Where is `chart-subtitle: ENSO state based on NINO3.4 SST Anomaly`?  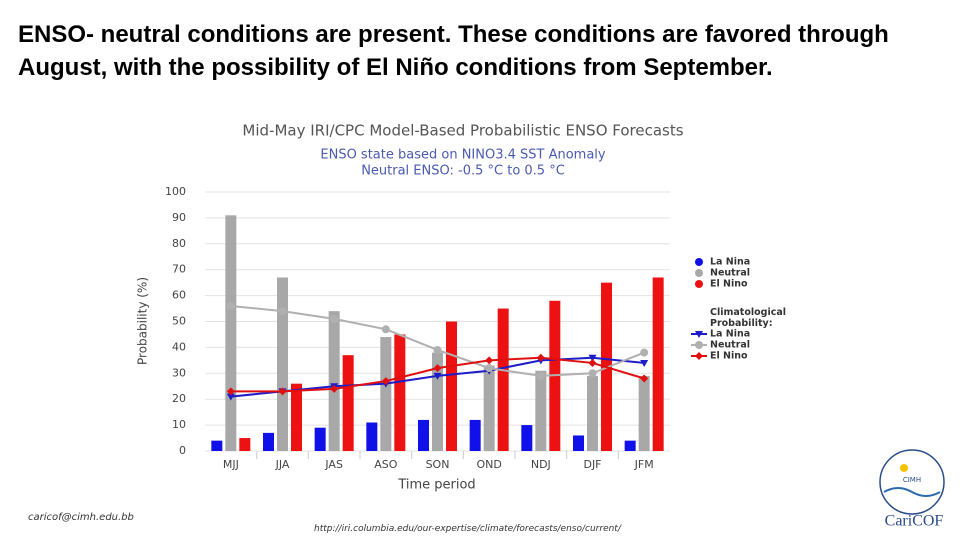
chart-subtitle: ENSO state based on NINO3.4 SST Anomaly is located at coordinates (463, 155).